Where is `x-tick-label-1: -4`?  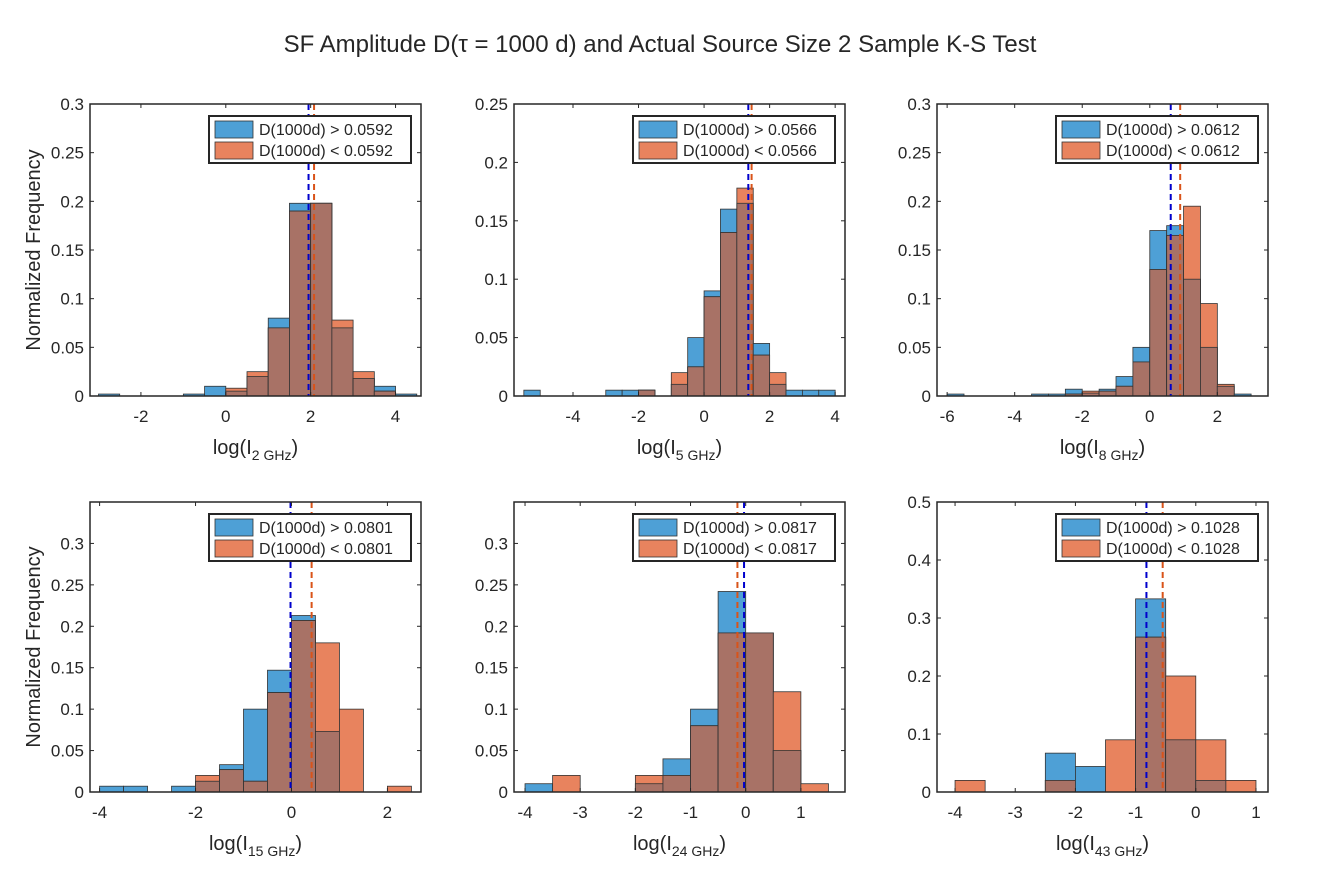
x-tick-label-1: -4 is located at coordinates (1014, 416).